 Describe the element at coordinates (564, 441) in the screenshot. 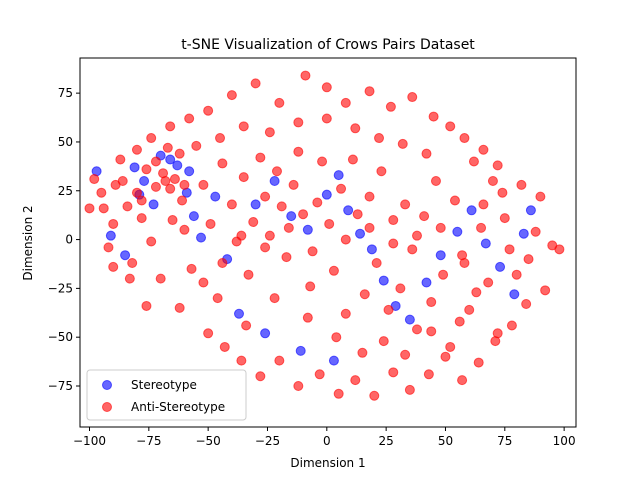

I see `x-tick-label: 100` at that location.